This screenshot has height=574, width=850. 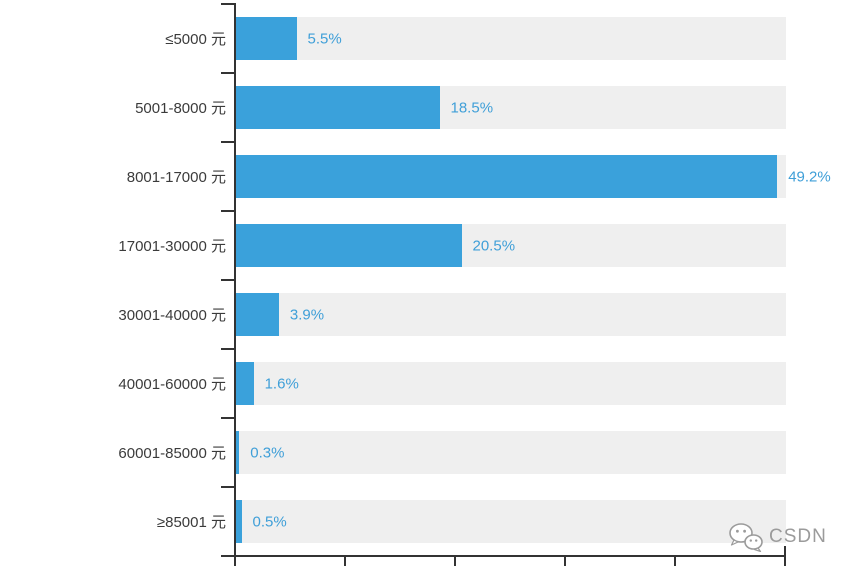 What do you see at coordinates (746, 537) in the screenshot?
I see `wechat-icon` at bounding box center [746, 537].